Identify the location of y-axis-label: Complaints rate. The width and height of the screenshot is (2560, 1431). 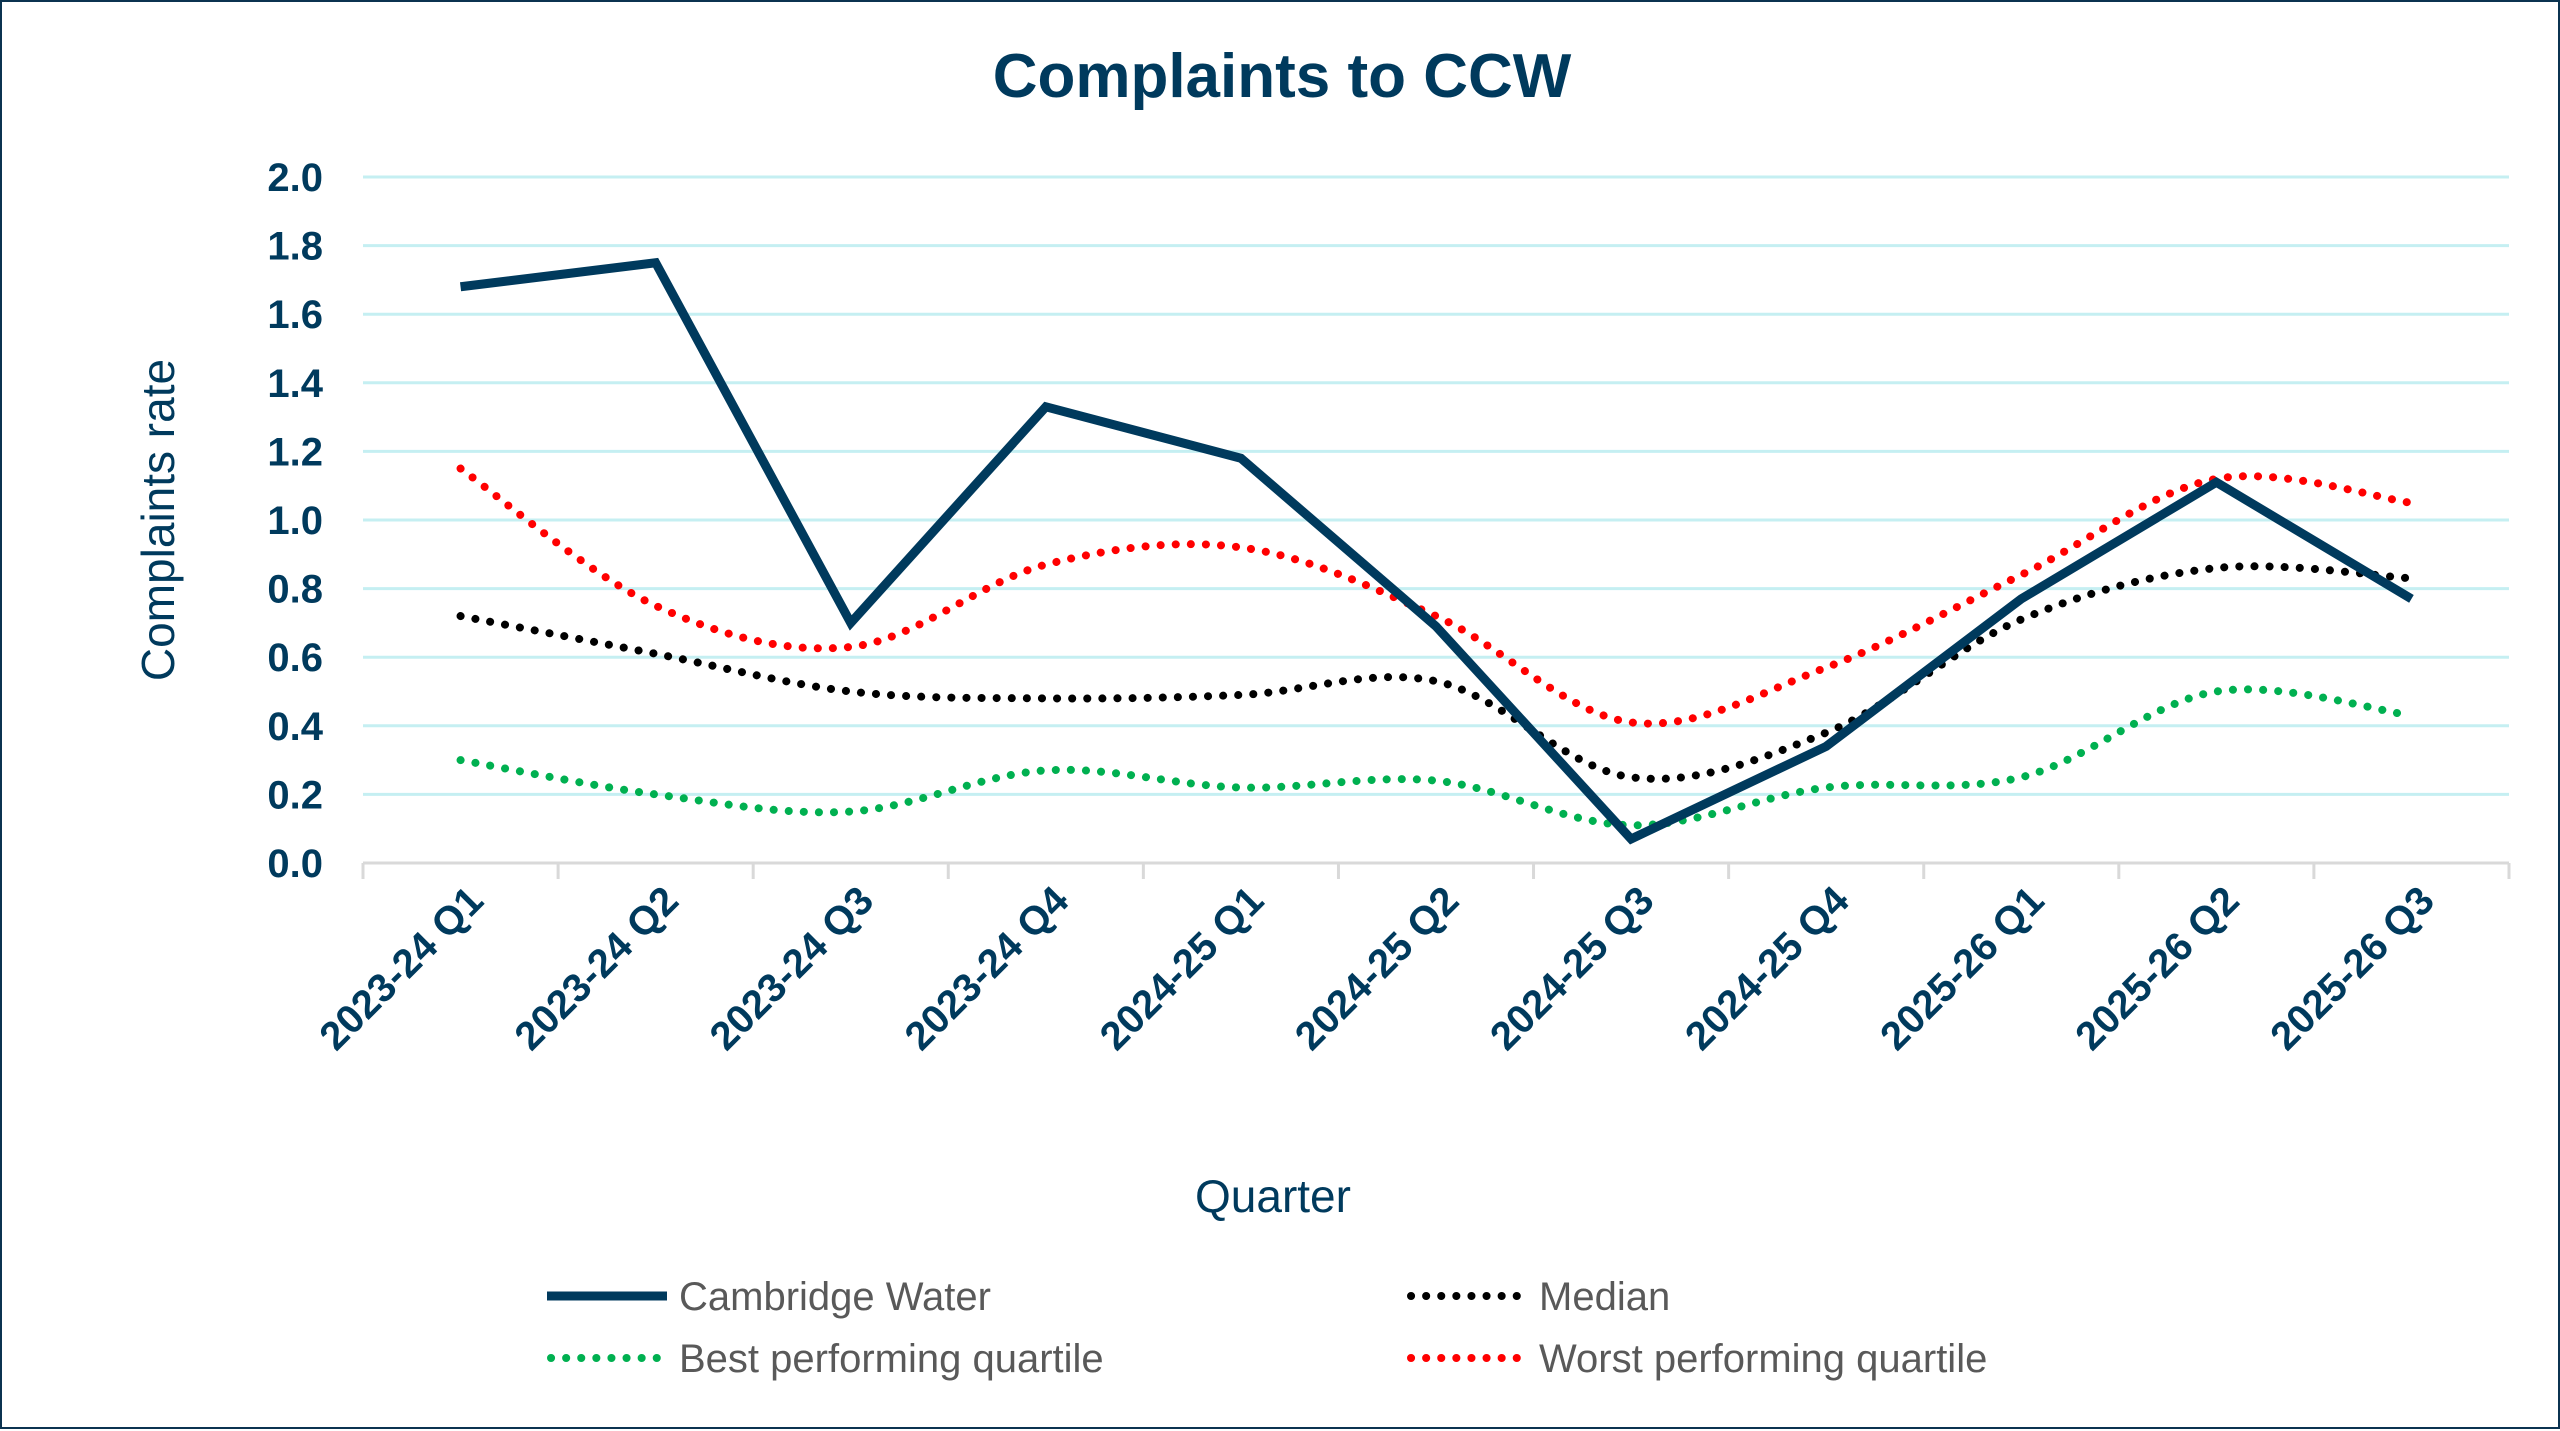
(158, 520).